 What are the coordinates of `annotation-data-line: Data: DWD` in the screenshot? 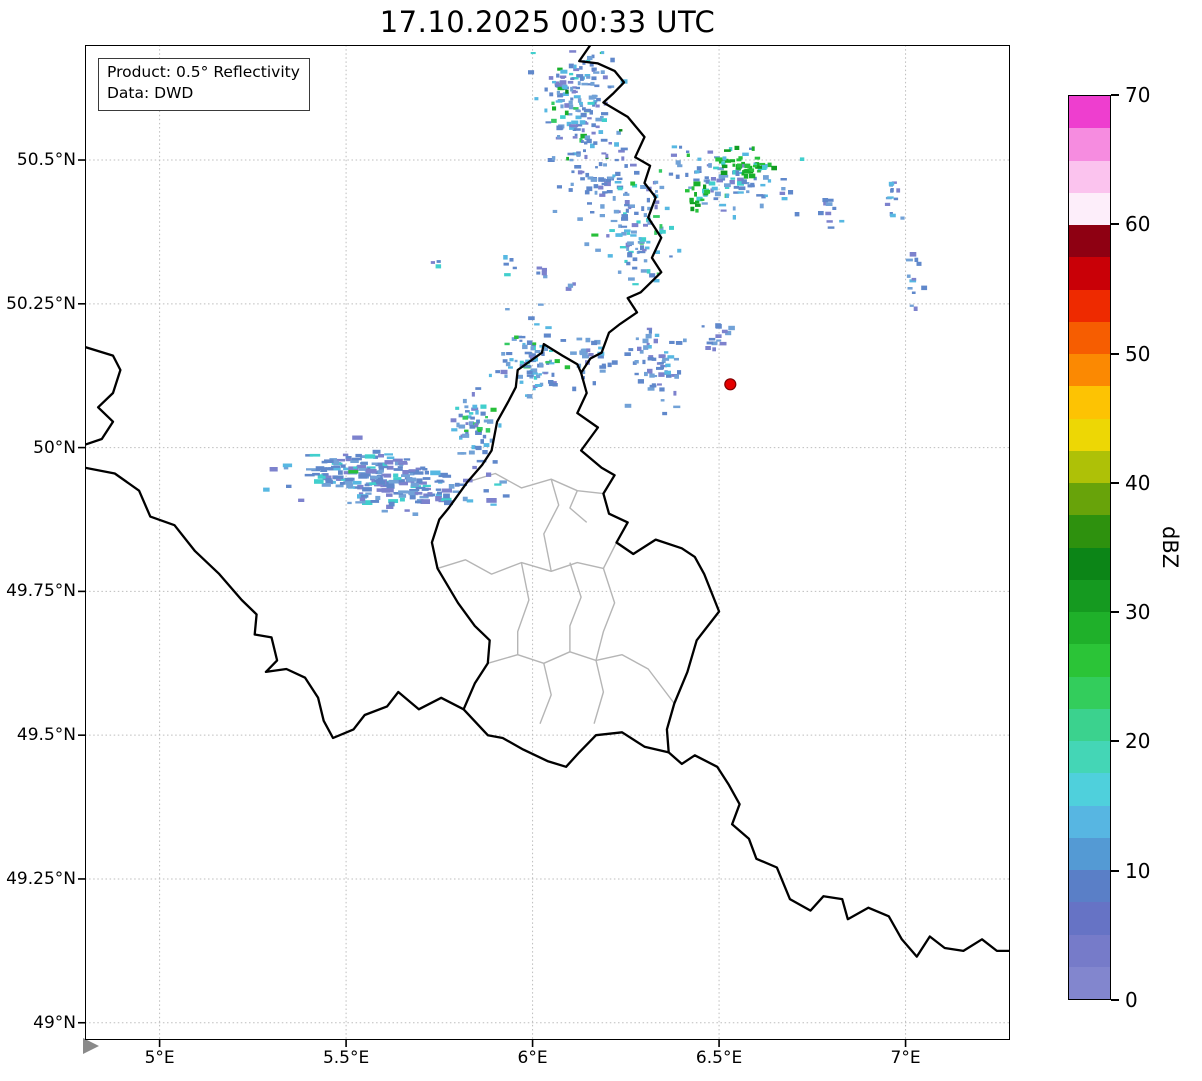 It's located at (150, 93).